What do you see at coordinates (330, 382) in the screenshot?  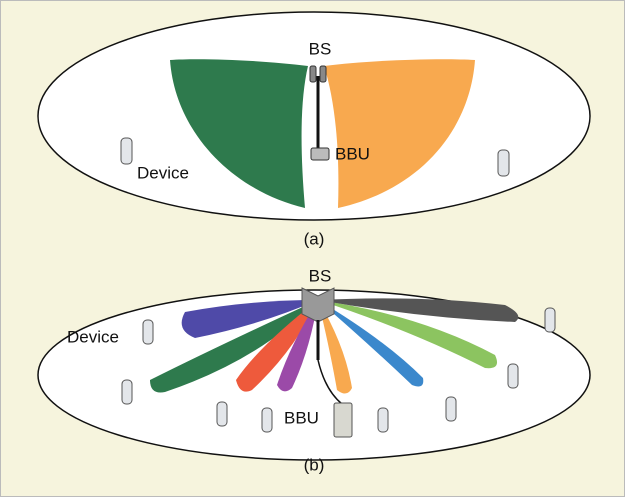 I see `cable` at bounding box center [330, 382].